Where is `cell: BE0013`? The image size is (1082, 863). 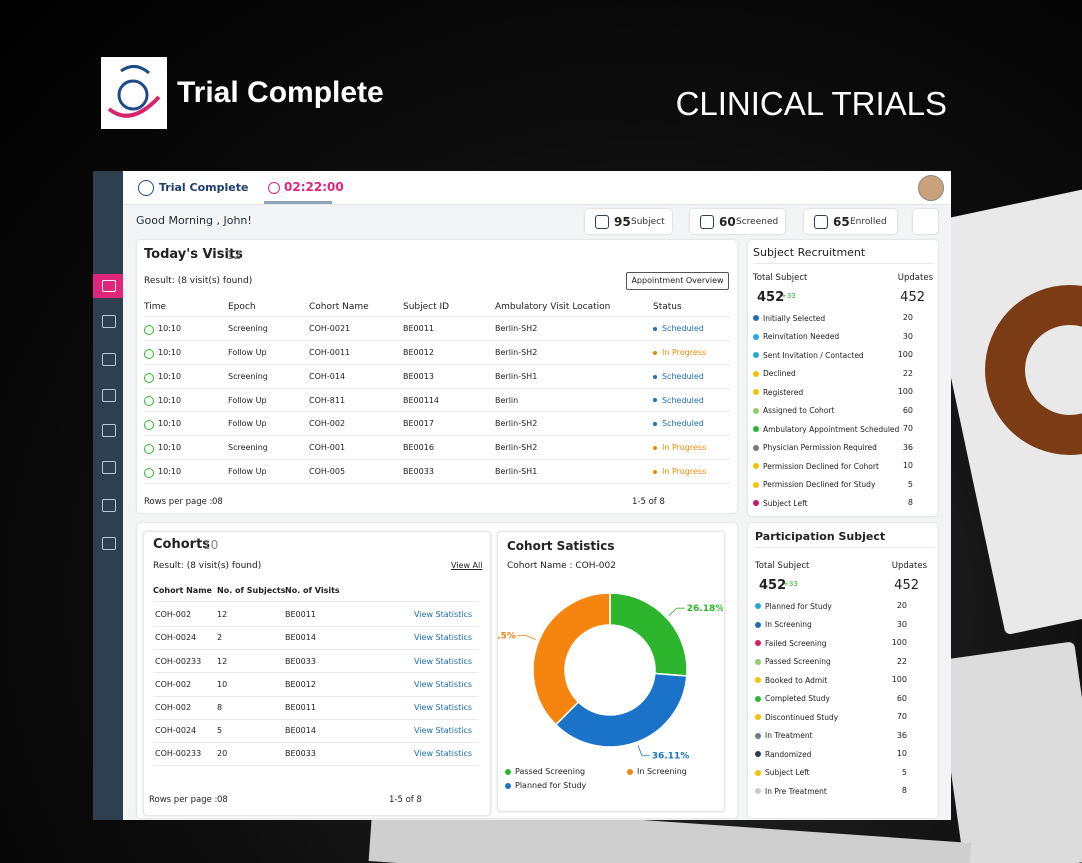 cell: BE0013 is located at coordinates (418, 376).